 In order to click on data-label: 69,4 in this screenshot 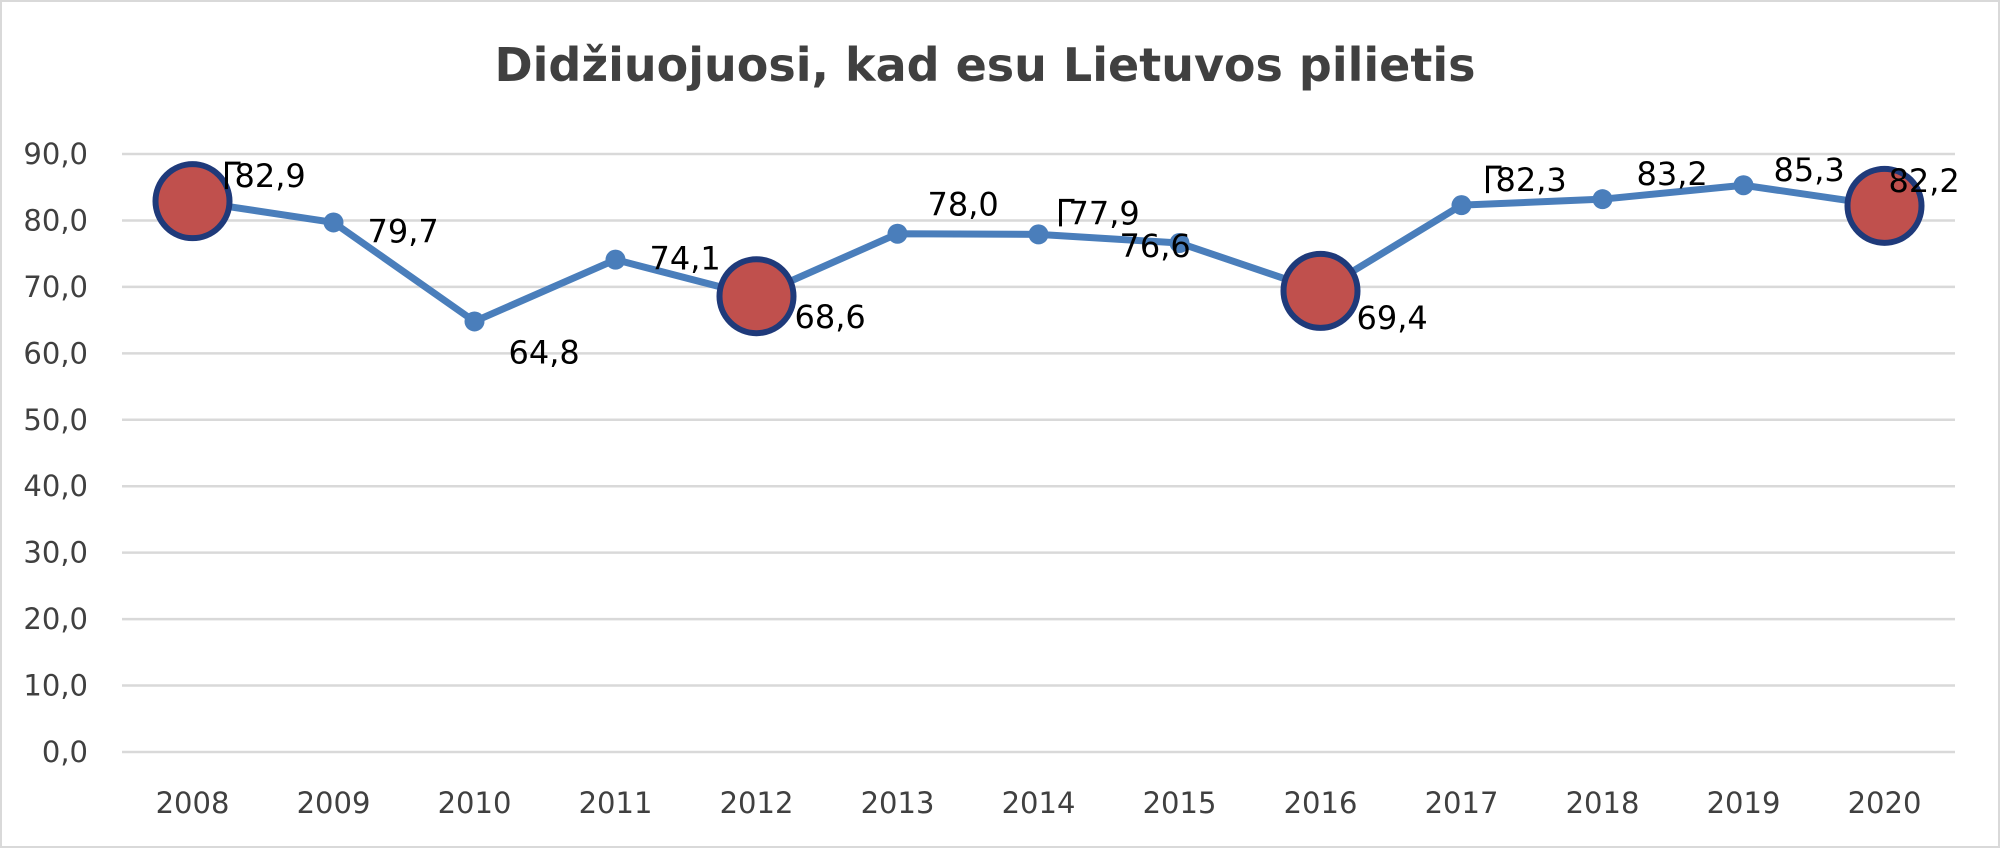, I will do `click(1392, 318)`.